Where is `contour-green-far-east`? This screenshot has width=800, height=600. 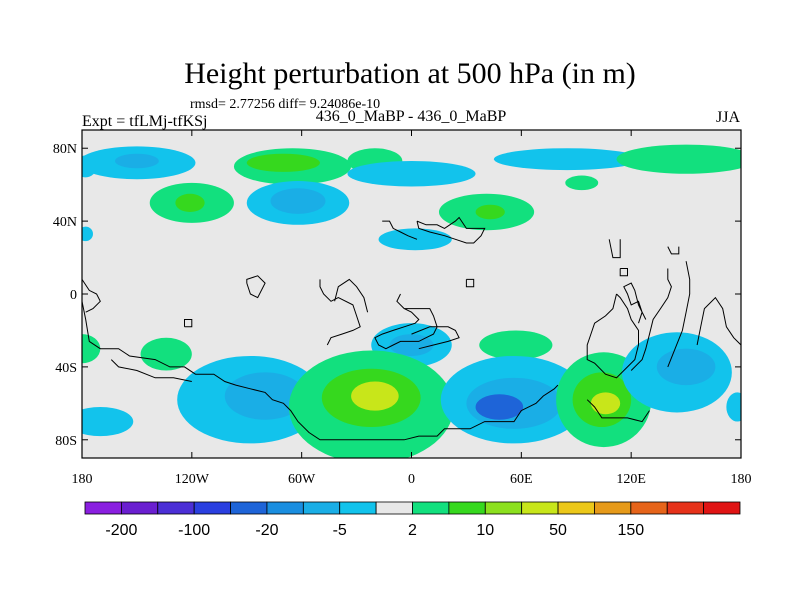 contour-green-far-east is located at coordinates (678, 159).